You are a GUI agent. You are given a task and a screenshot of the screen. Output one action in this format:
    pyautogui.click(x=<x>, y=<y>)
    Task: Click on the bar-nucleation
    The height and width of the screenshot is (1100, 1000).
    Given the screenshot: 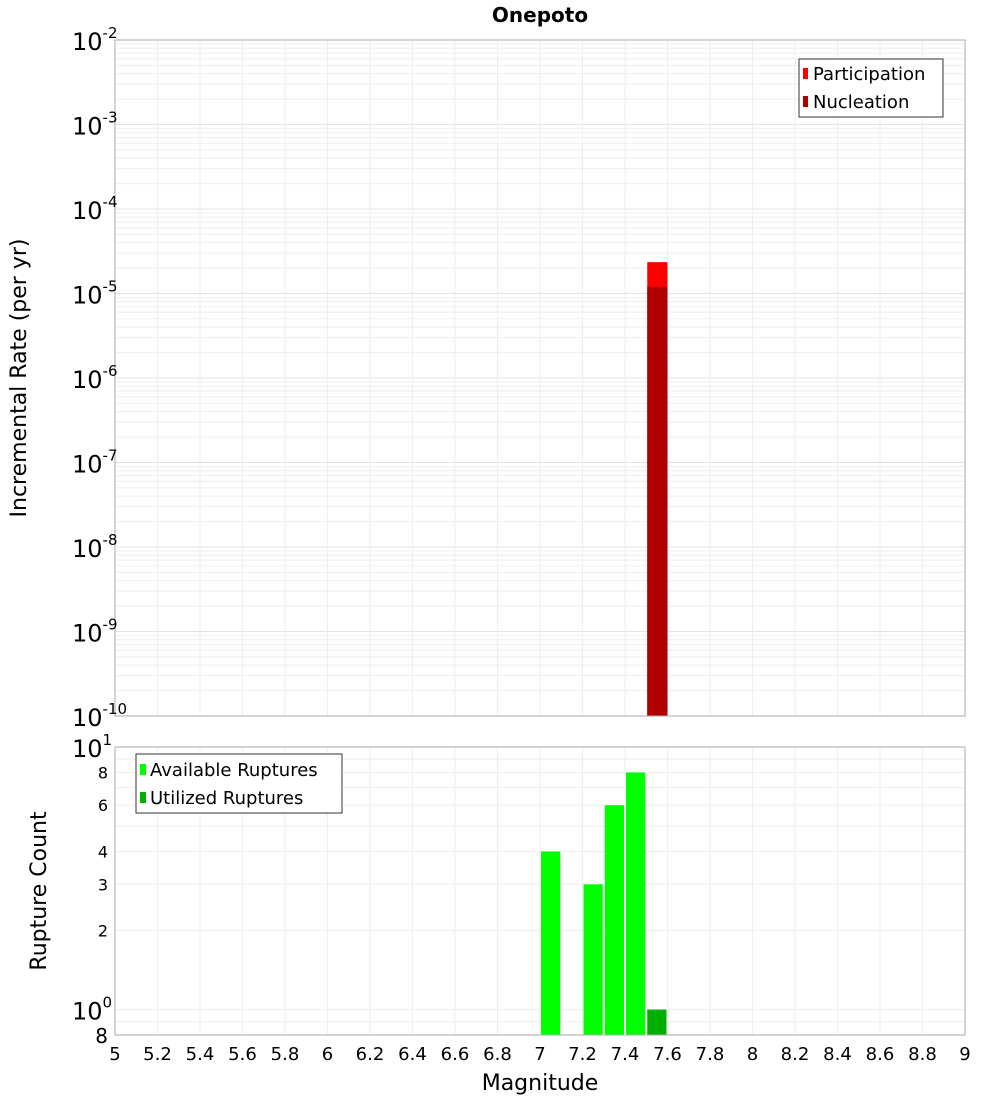 What is the action you would take?
    pyautogui.click(x=657, y=501)
    